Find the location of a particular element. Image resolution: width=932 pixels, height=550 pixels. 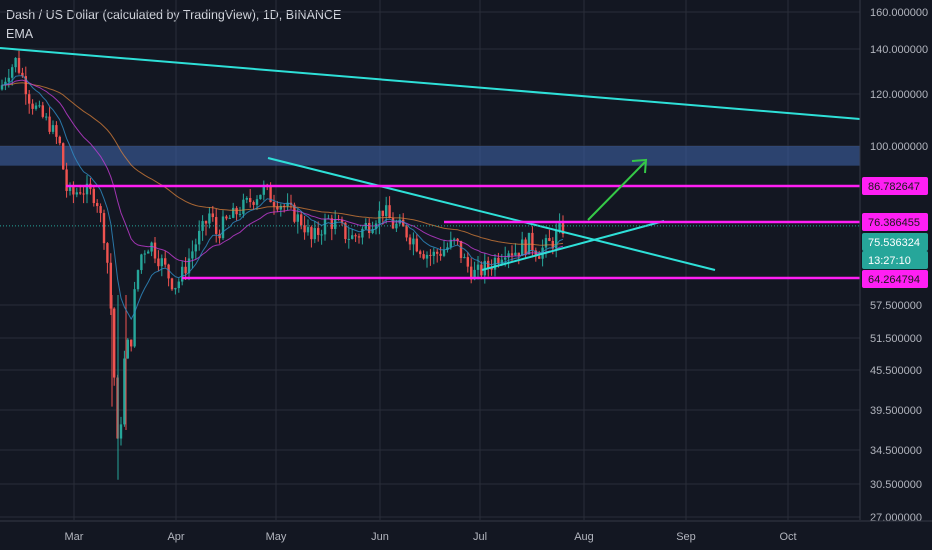

time-axis: Mar Apr May Jun Jul Aug Sep Oct is located at coordinates (466, 531).